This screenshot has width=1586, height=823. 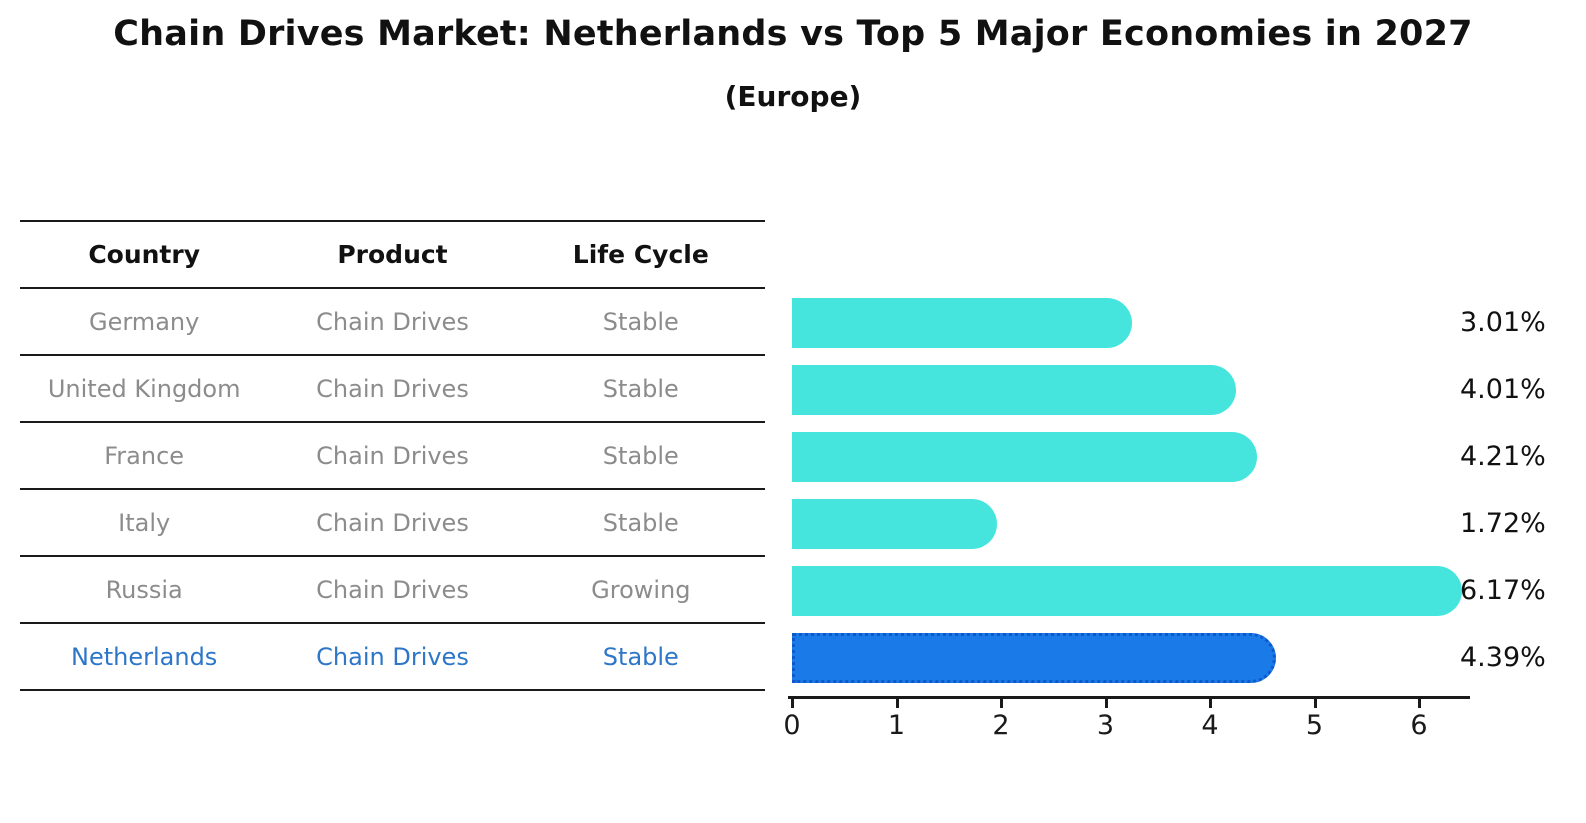 What do you see at coordinates (640, 254) in the screenshot?
I see `header-life-cycle: Life Cycle` at bounding box center [640, 254].